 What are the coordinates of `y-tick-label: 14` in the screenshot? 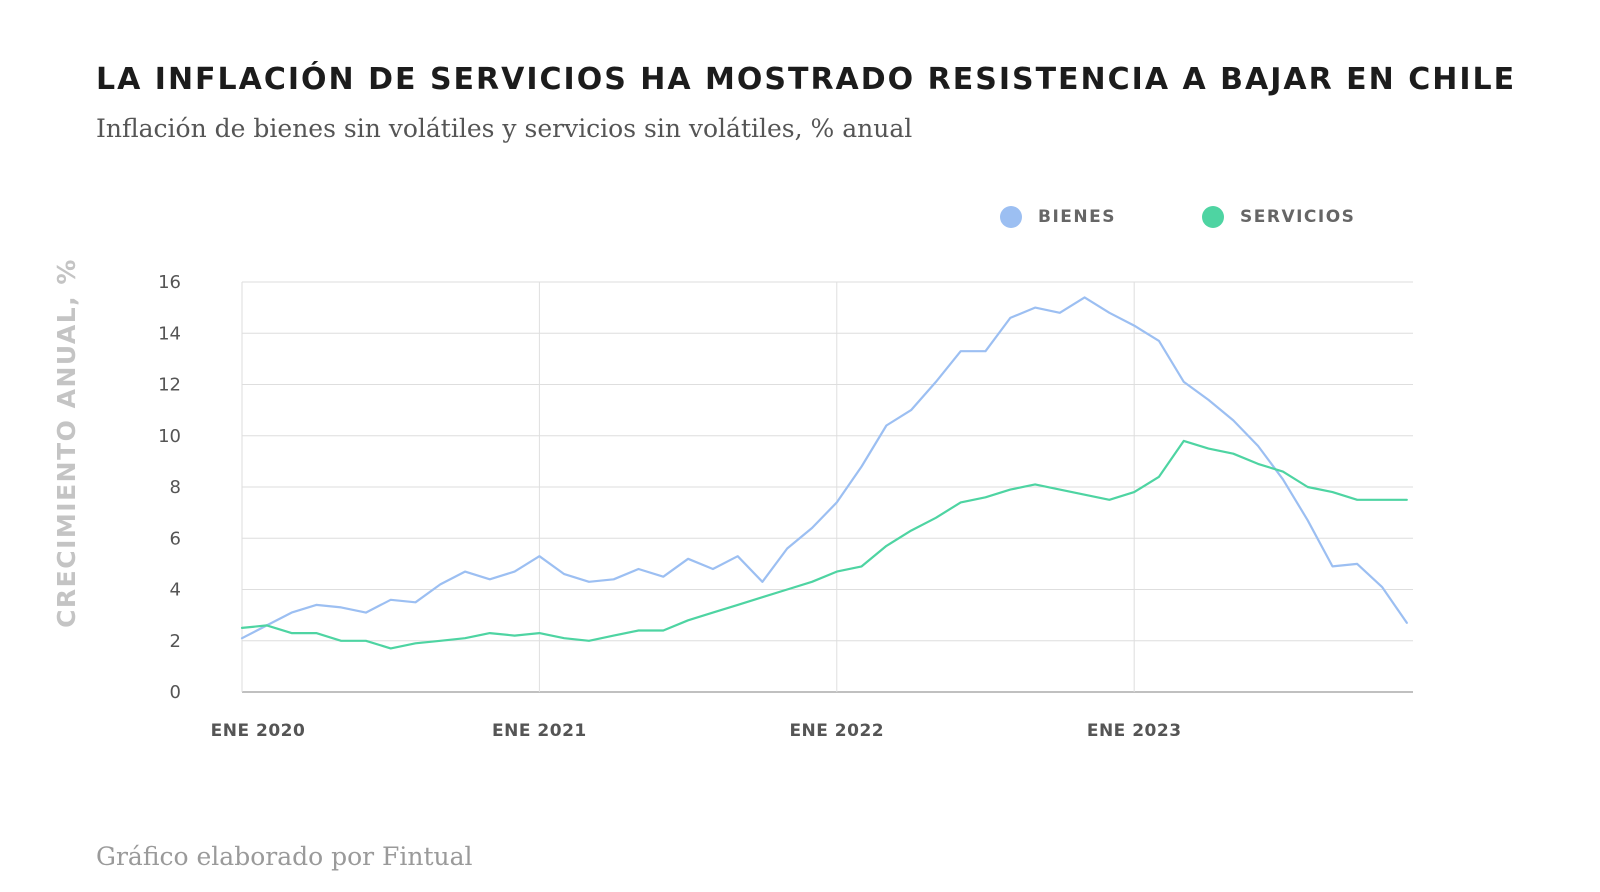 It's located at (169, 333).